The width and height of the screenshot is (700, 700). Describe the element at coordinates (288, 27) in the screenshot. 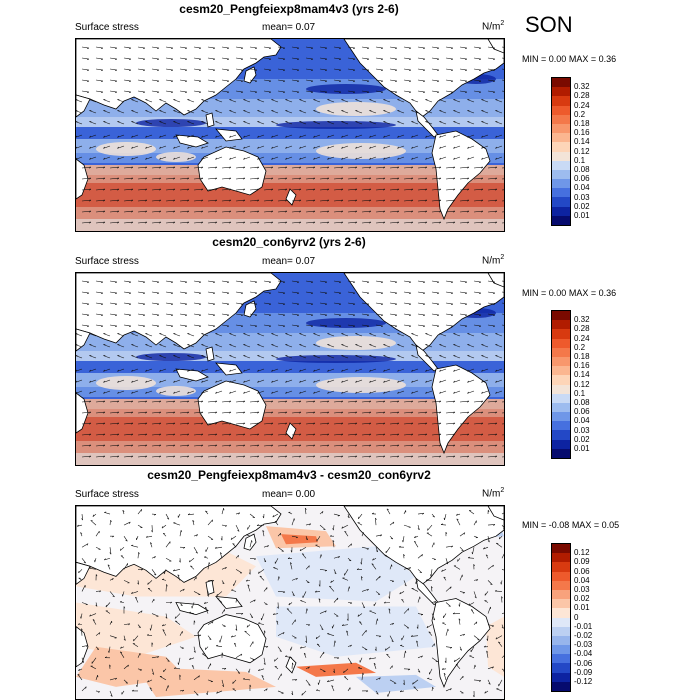

I see `panel-1-mean: mean= 0.07` at that location.